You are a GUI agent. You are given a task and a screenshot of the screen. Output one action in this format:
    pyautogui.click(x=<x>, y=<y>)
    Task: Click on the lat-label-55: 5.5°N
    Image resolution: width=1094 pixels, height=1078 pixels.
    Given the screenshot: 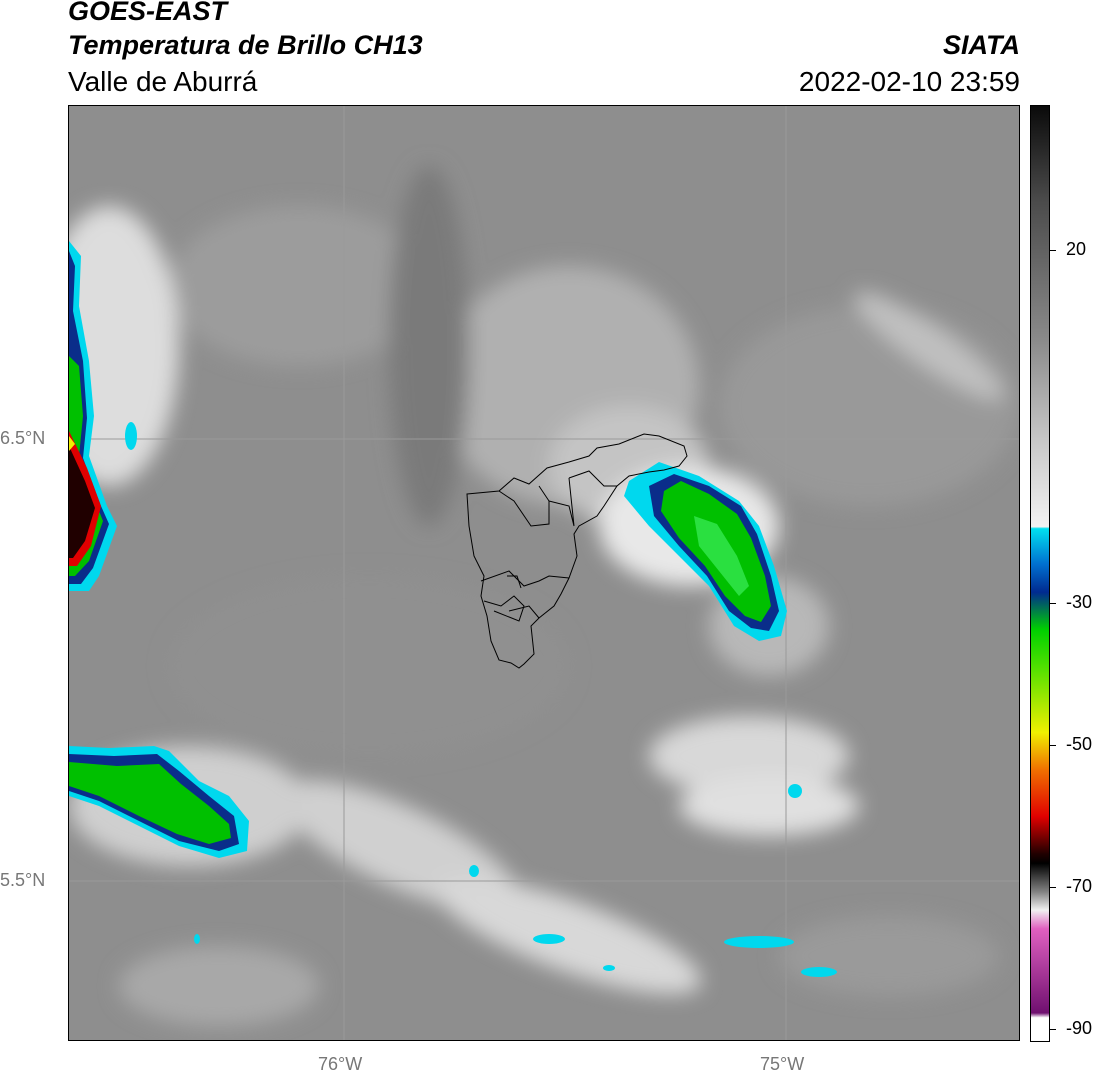 What is the action you would take?
    pyautogui.click(x=23, y=880)
    